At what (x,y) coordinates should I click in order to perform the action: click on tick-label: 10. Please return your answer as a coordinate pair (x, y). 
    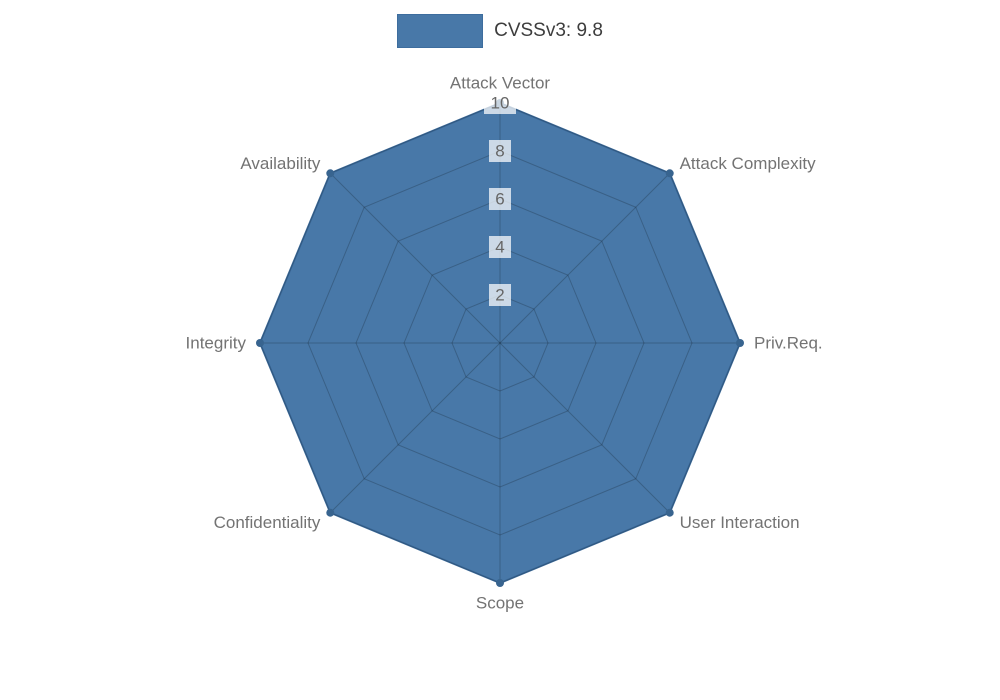
    Looking at the image, I should click on (500, 103).